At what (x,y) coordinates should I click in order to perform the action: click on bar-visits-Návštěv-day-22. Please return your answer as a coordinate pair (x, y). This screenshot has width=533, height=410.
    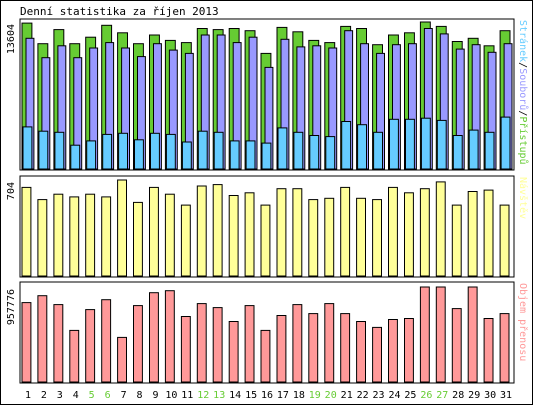
    Looking at the image, I should click on (361, 237).